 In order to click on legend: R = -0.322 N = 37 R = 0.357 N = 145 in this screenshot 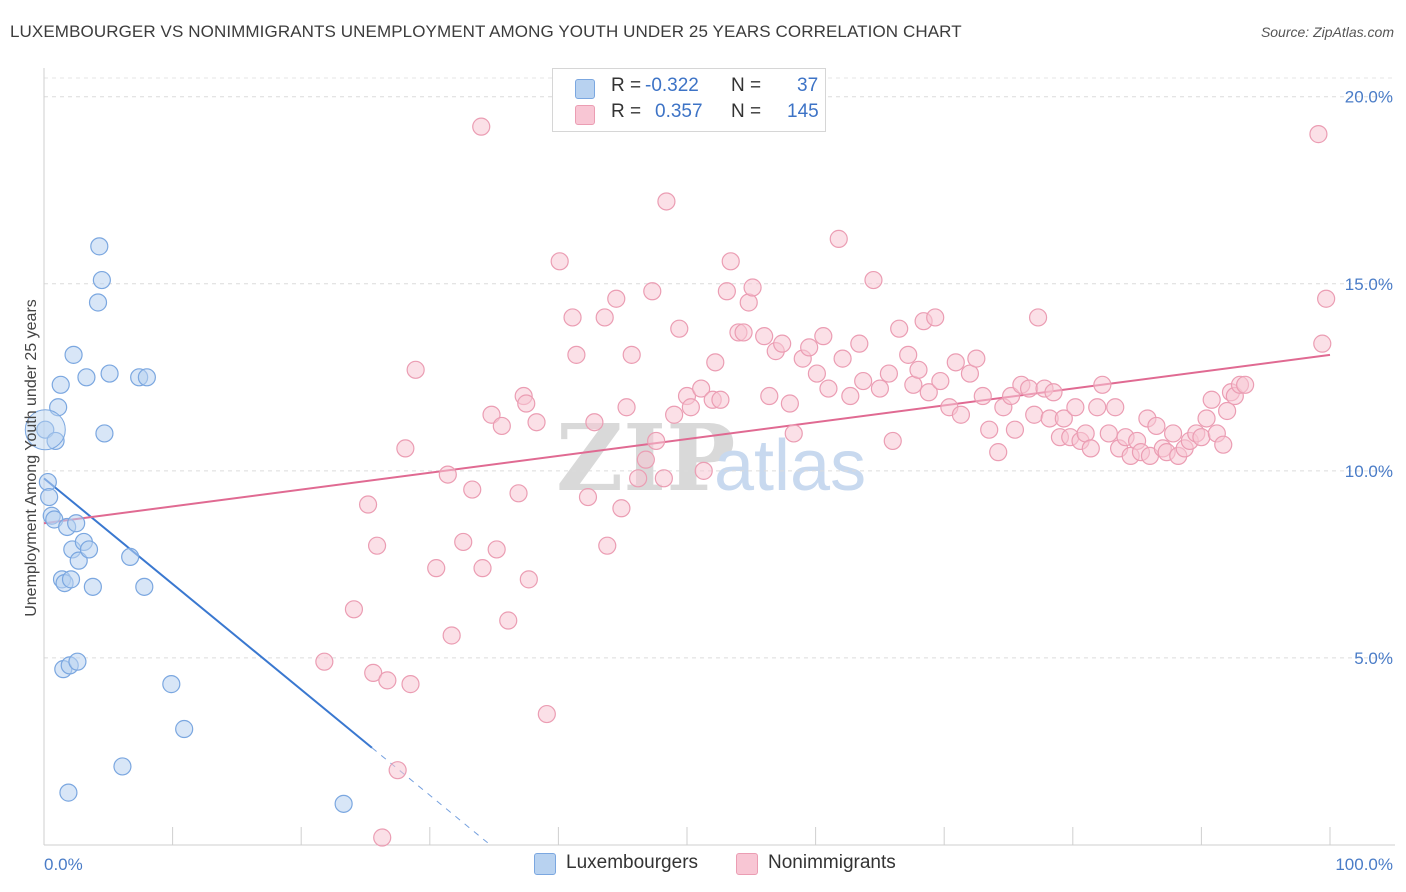, I will do `click(689, 100)`.